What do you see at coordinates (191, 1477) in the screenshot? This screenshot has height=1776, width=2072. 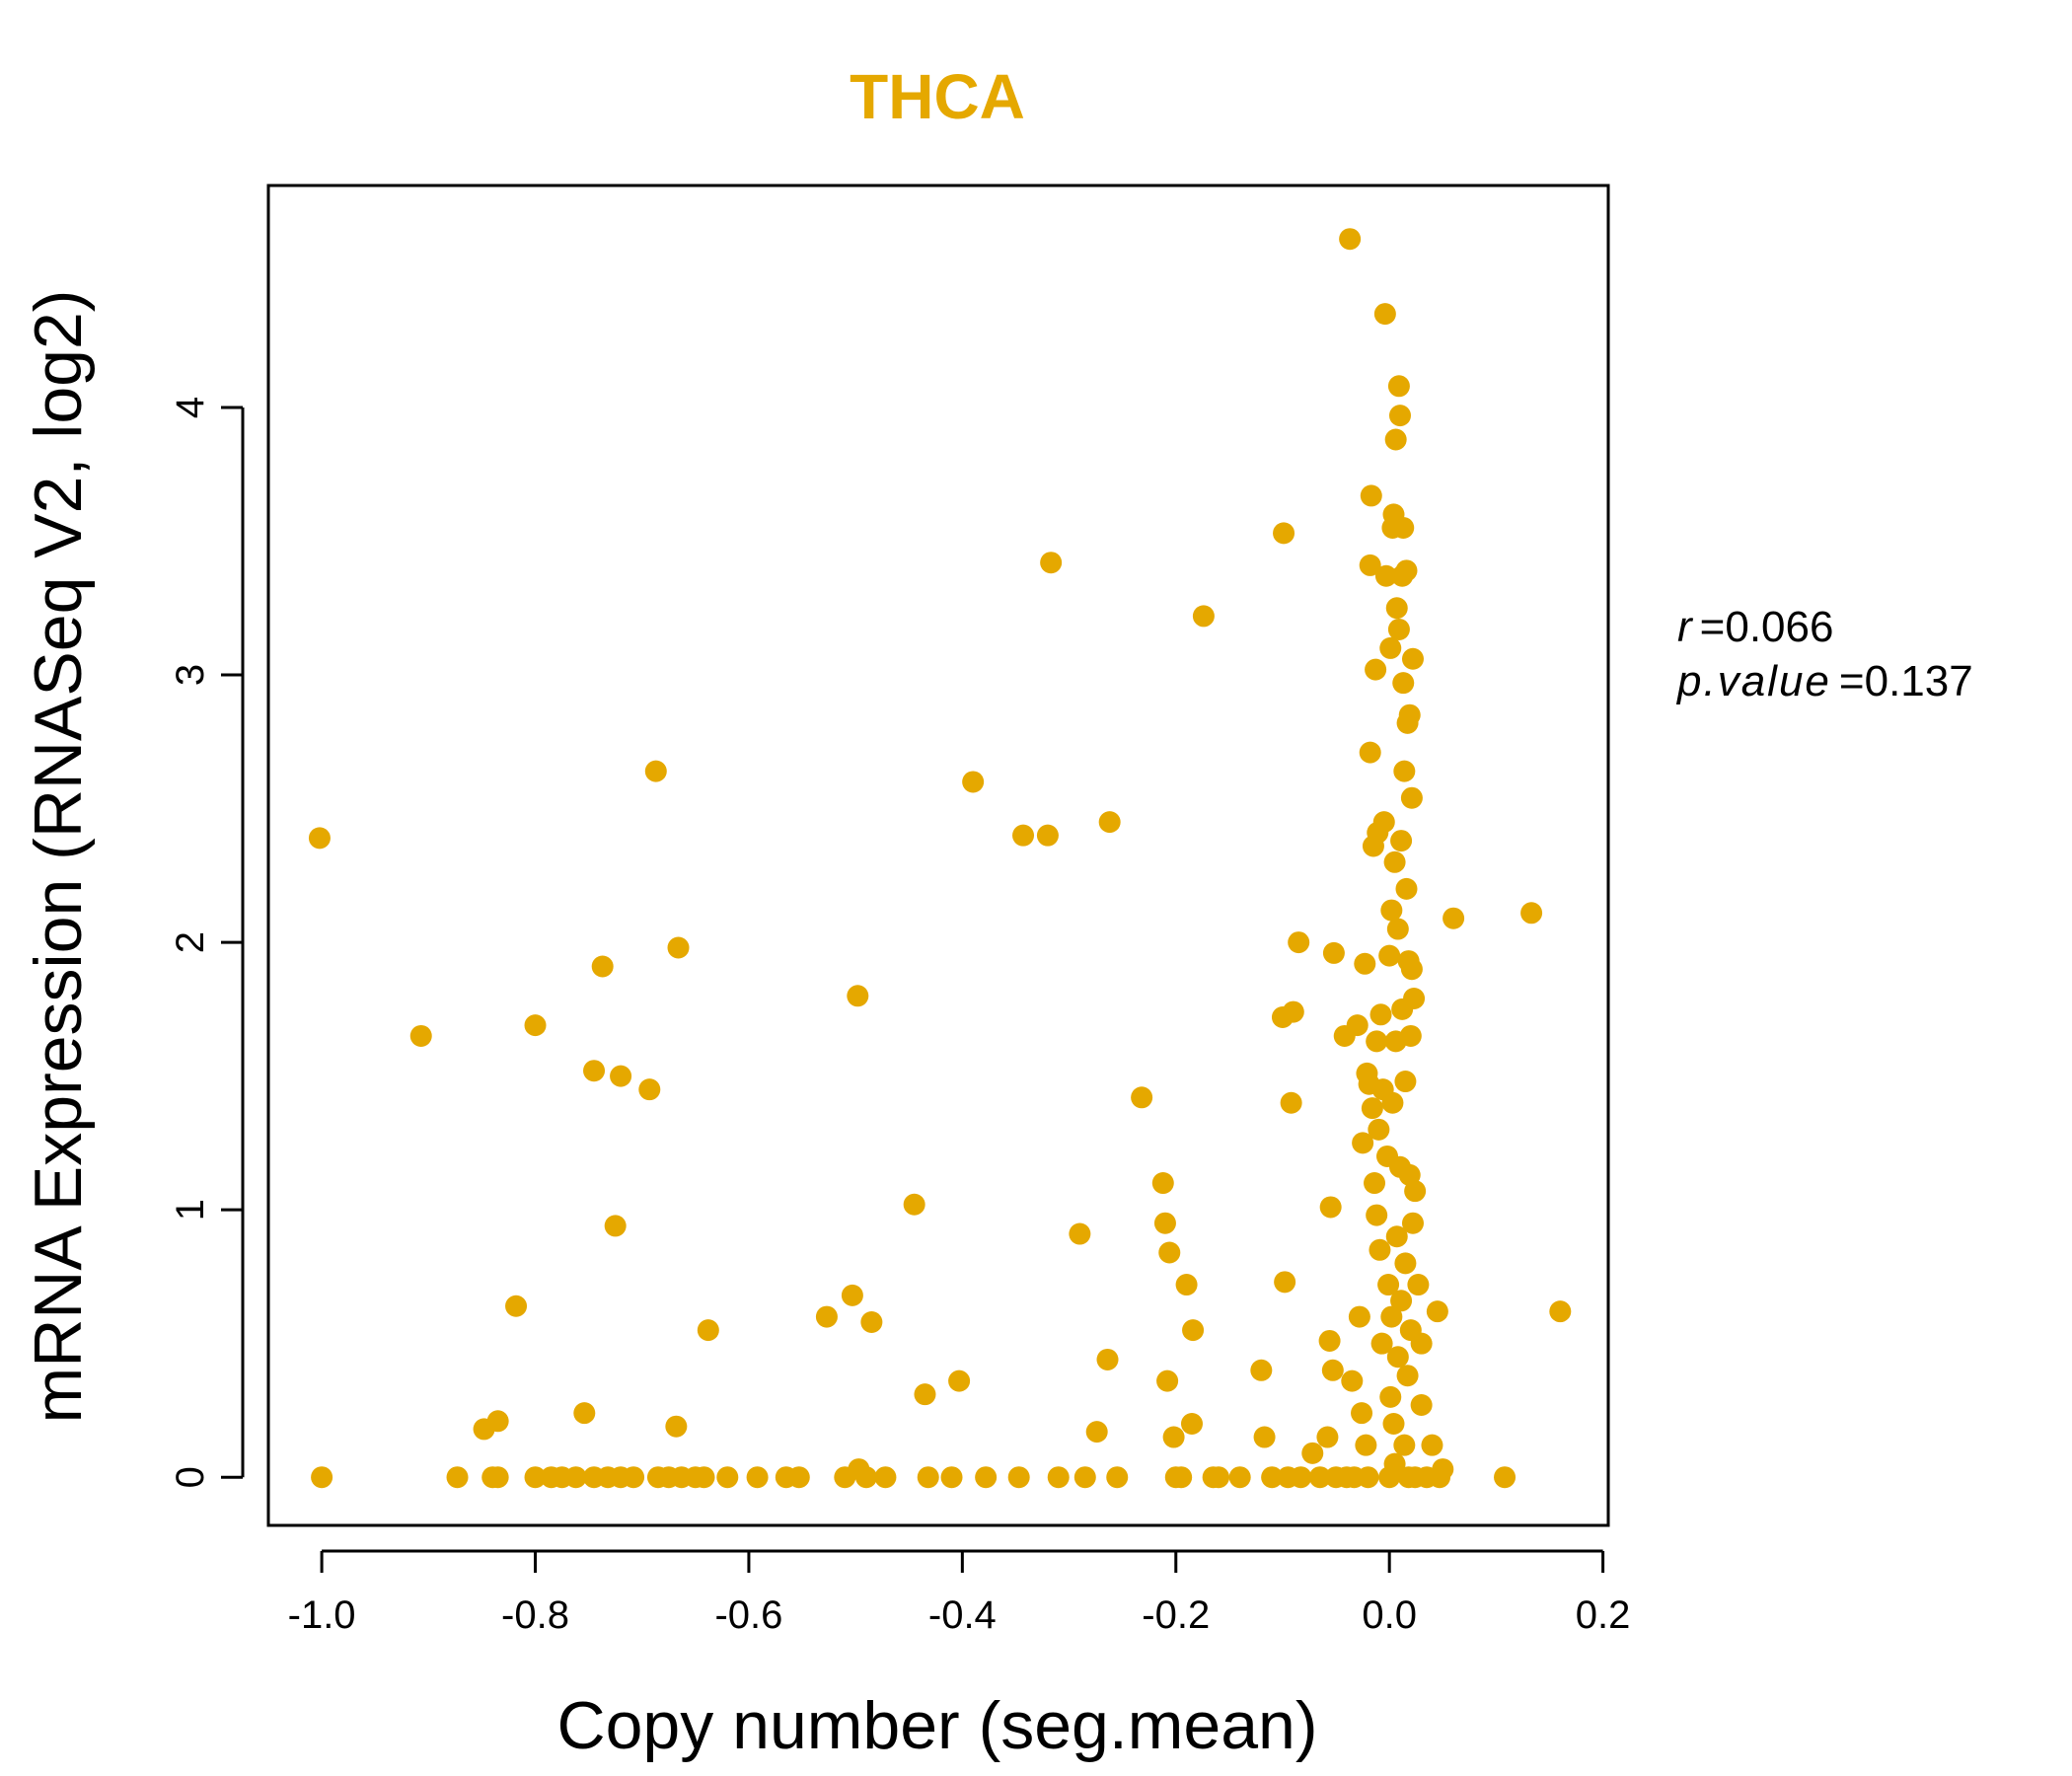 I see `y-tick-label: 0` at bounding box center [191, 1477].